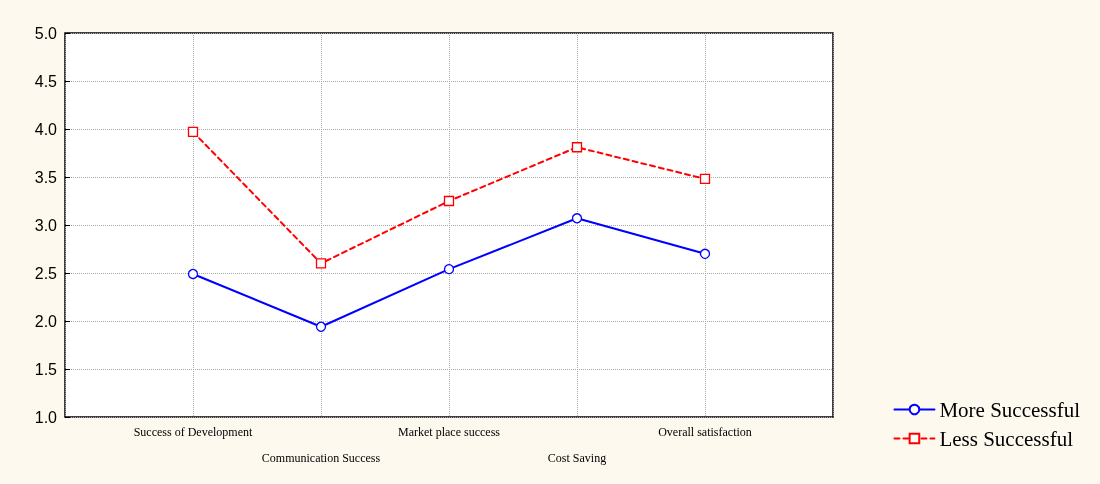 The image size is (1100, 484). I want to click on y-tick-label: 2.0, so click(46, 321).